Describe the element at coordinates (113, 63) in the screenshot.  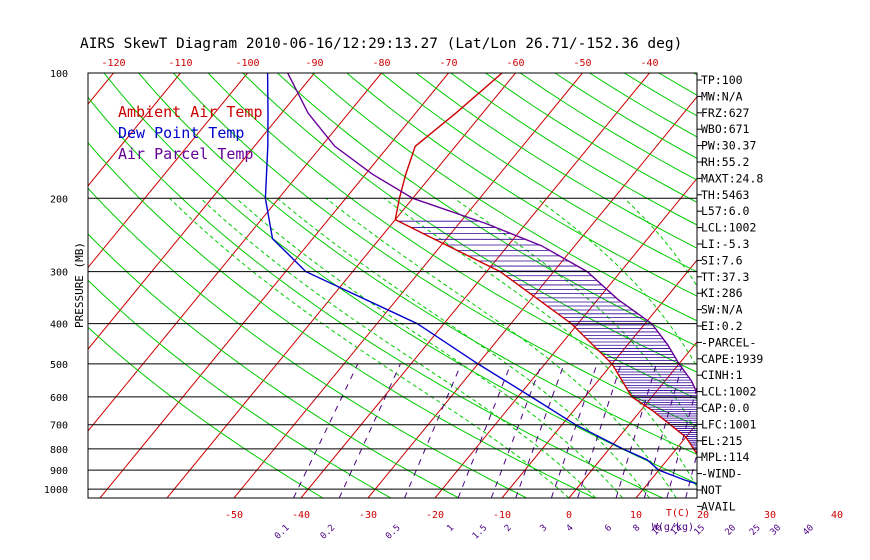
I see `temp-top-tick-label: -120` at that location.